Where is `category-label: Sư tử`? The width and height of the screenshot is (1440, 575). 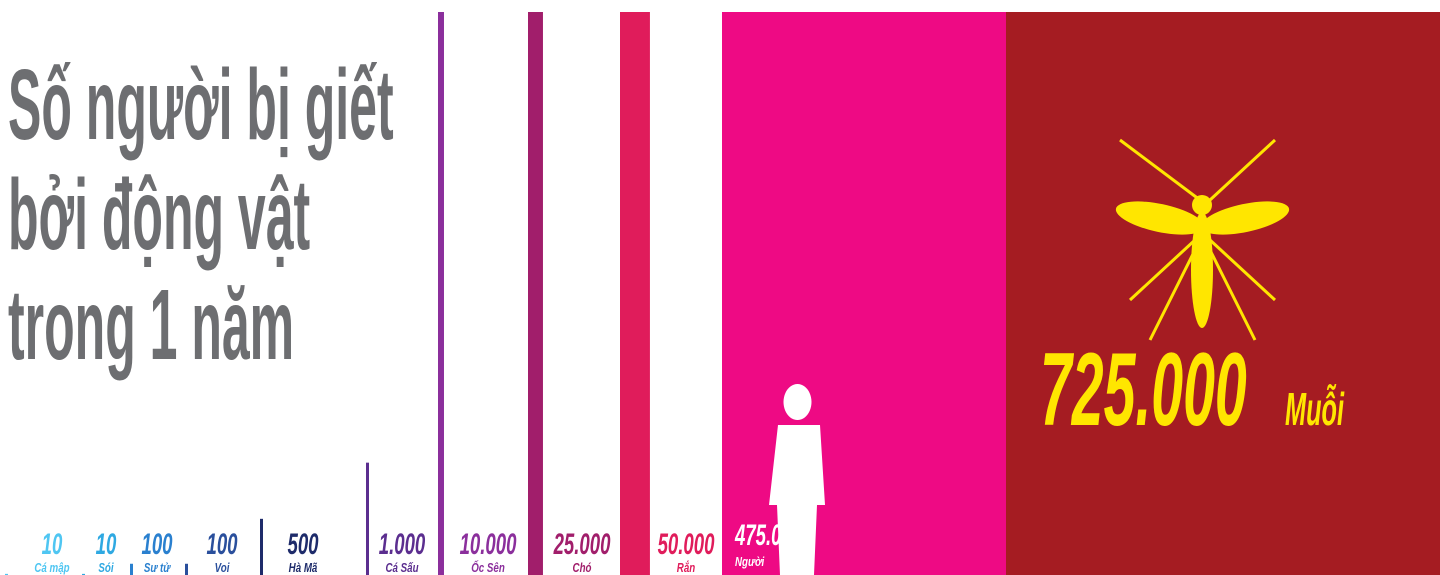
category-label: Sư tử is located at coordinates (157, 568).